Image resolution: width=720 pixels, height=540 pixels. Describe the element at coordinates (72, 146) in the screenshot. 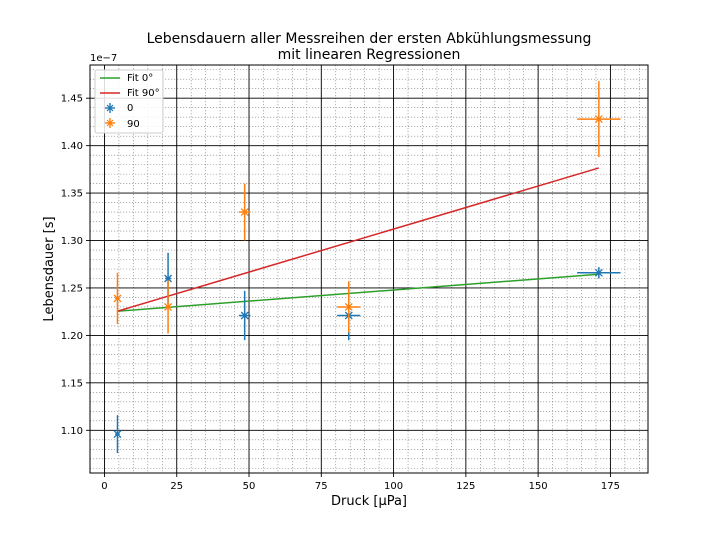

I see `y-tick-label: 1.40` at that location.